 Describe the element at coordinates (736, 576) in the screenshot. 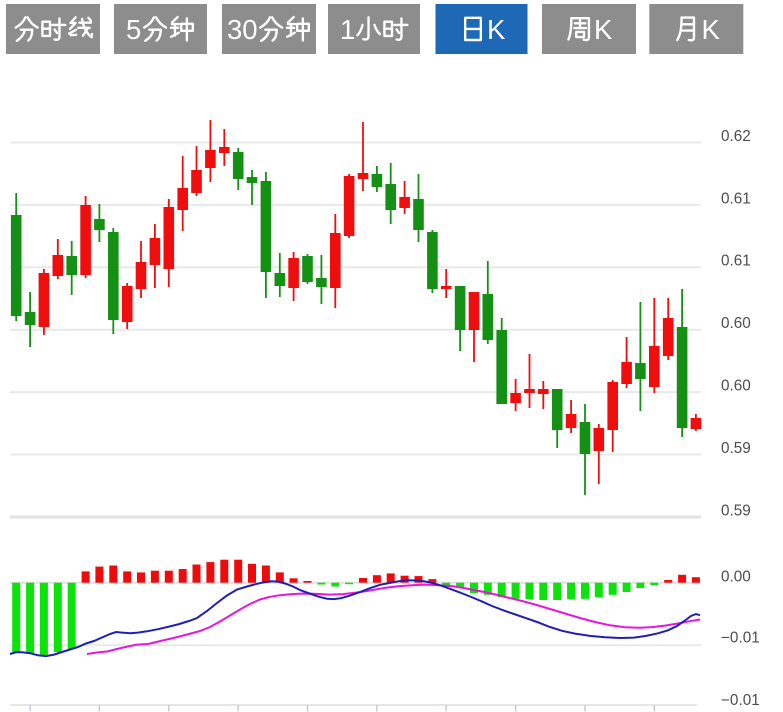

I see `svg-text: 0.00` at that location.